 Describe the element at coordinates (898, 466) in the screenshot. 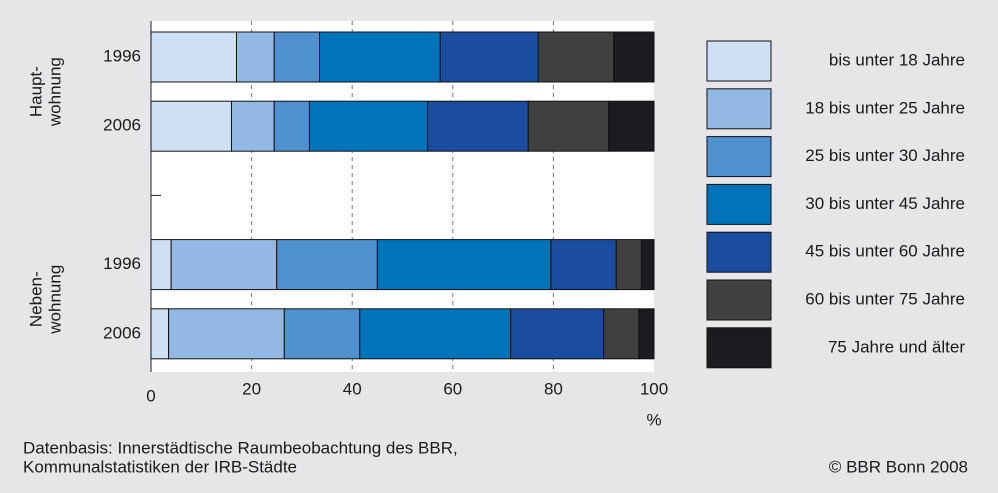

I see `copyright: © BBR Bonn 2008` at that location.